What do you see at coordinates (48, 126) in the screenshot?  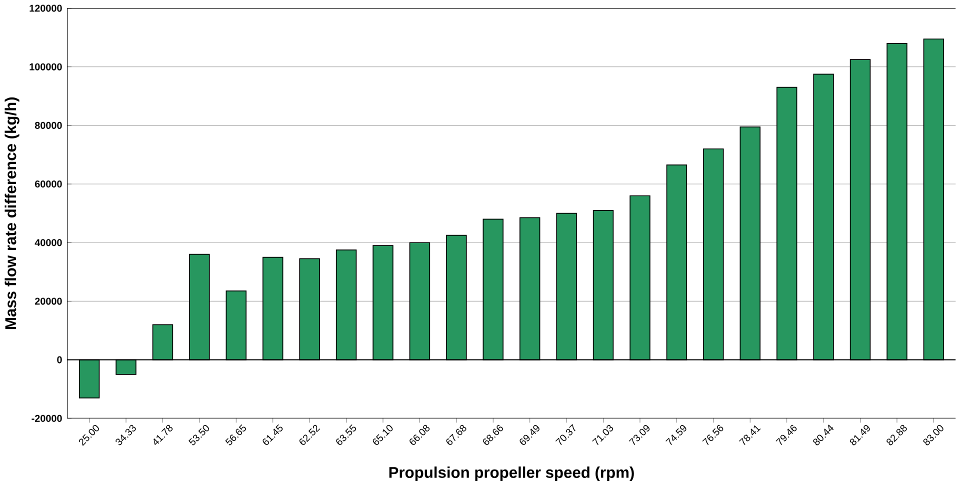 I see `y-tick-label: 80000` at bounding box center [48, 126].